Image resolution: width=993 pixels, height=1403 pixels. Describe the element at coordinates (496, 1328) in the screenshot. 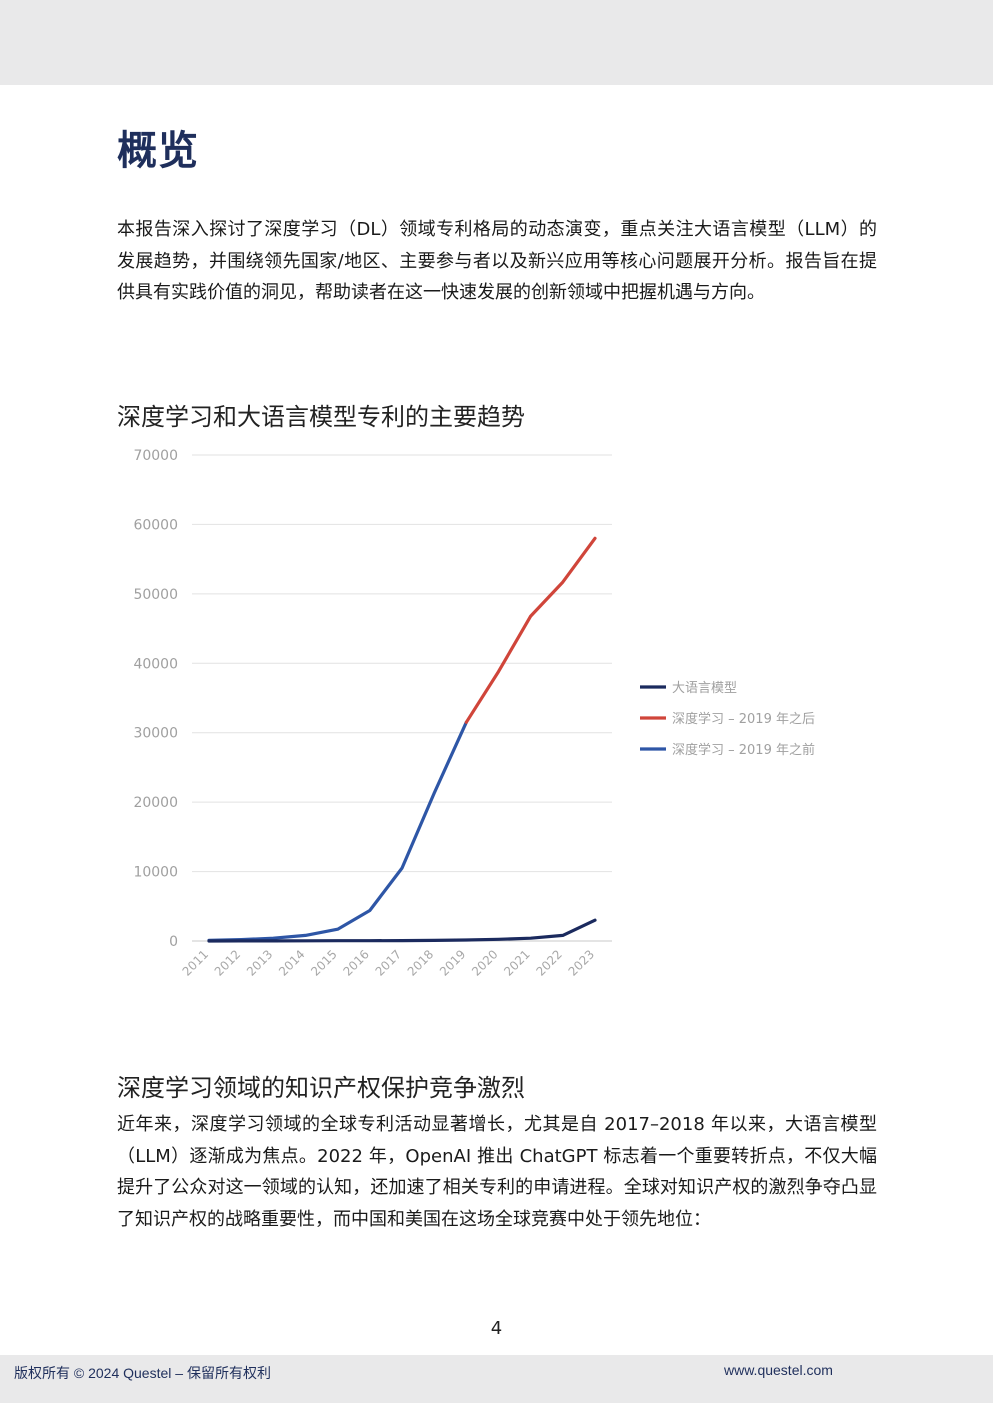

I see `page-number: 4` at that location.